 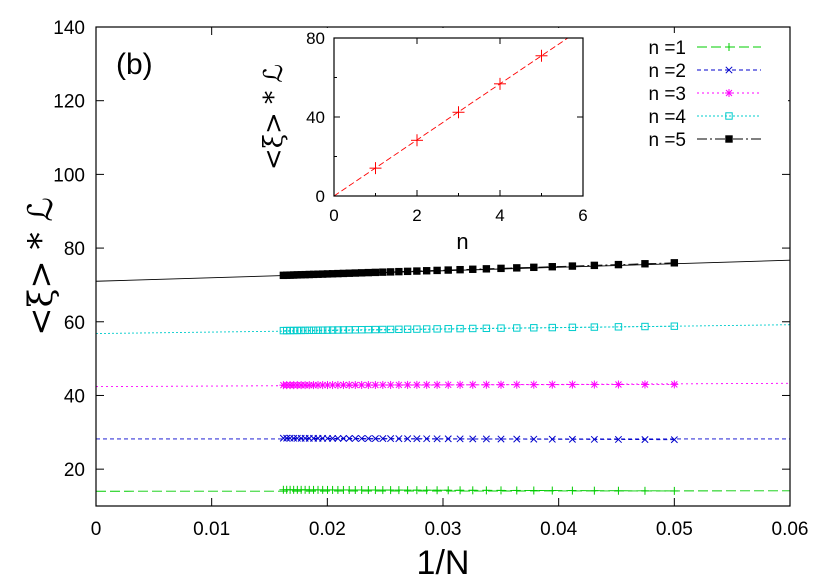 I want to click on inset-fit-line, so click(x=451, y=117).